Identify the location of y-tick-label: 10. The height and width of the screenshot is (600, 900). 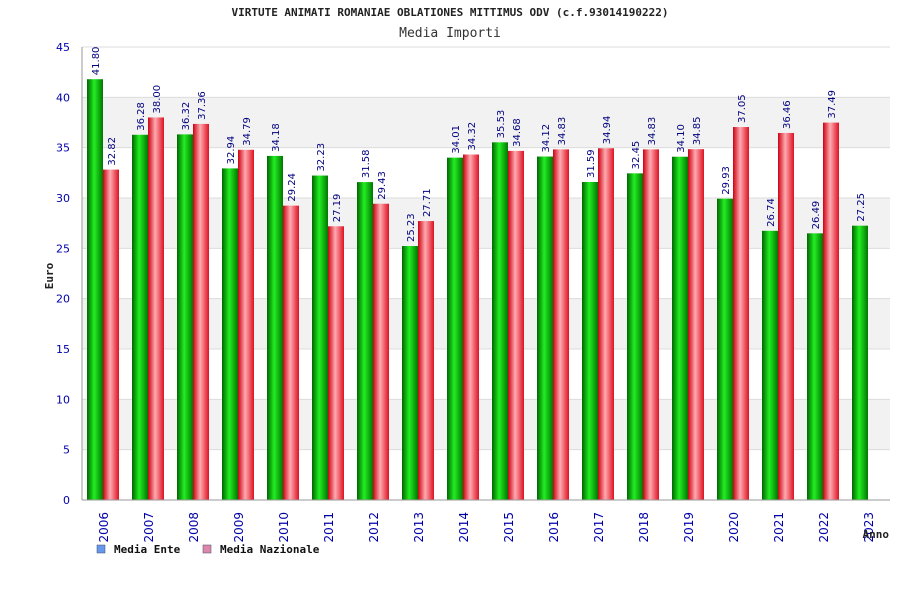
(63, 399).